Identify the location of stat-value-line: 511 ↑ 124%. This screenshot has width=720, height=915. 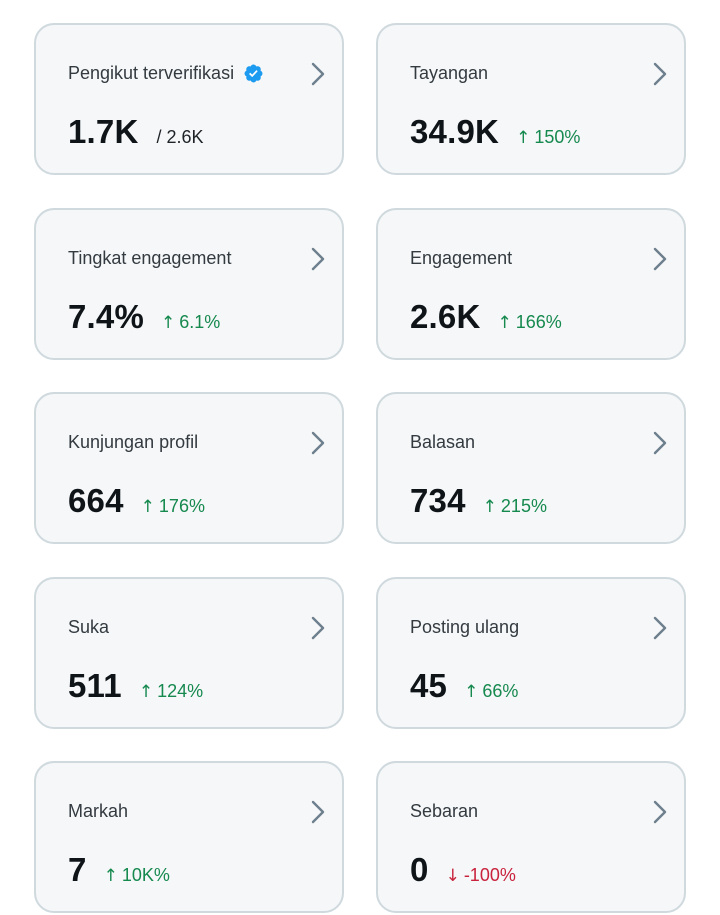
(135, 686).